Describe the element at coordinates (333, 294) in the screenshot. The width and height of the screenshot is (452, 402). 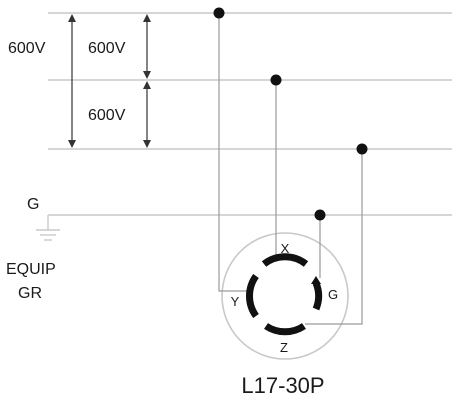
I see `terminal-label-g: G` at that location.